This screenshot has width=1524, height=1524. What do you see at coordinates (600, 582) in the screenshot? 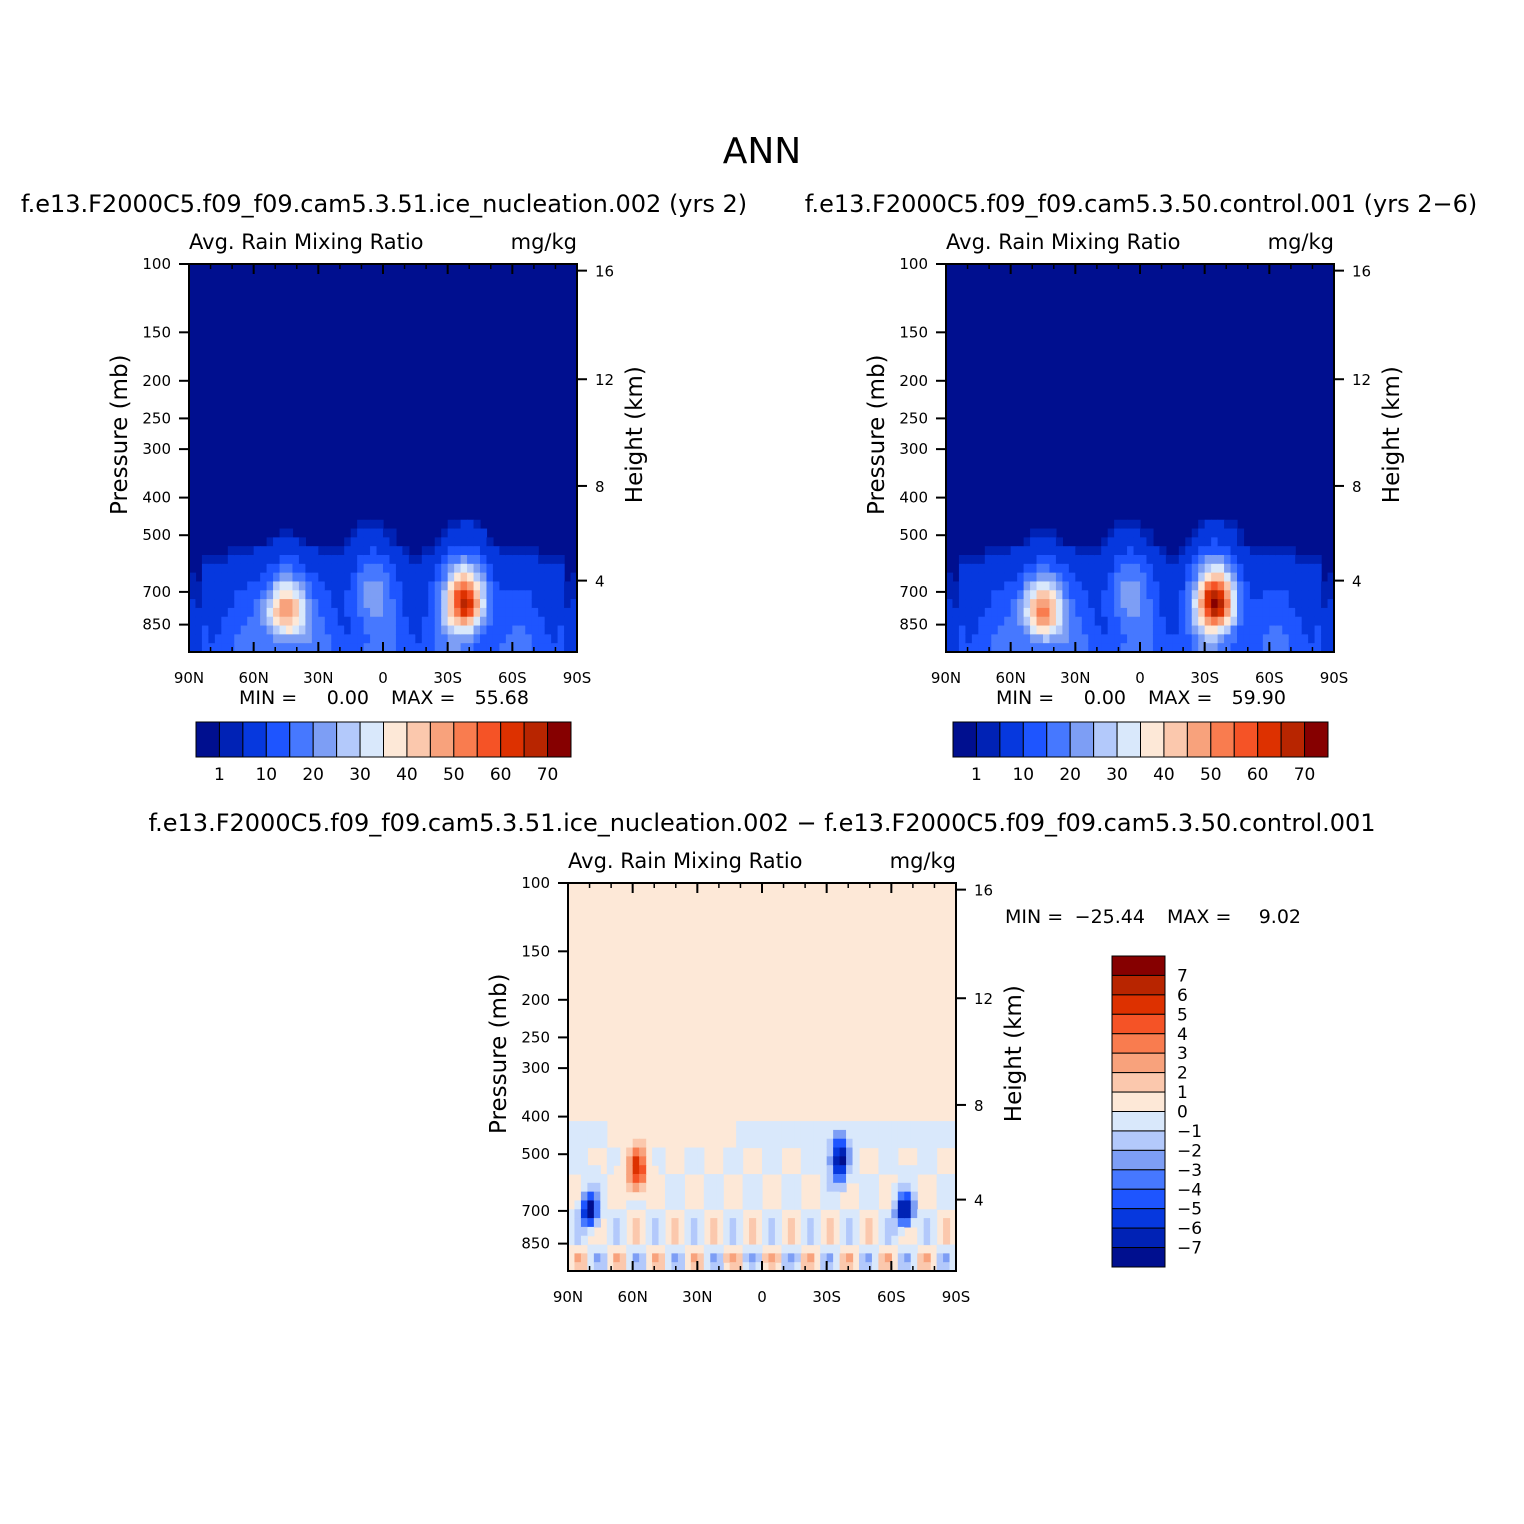
I see `y2-tick-label: 4` at bounding box center [600, 582].